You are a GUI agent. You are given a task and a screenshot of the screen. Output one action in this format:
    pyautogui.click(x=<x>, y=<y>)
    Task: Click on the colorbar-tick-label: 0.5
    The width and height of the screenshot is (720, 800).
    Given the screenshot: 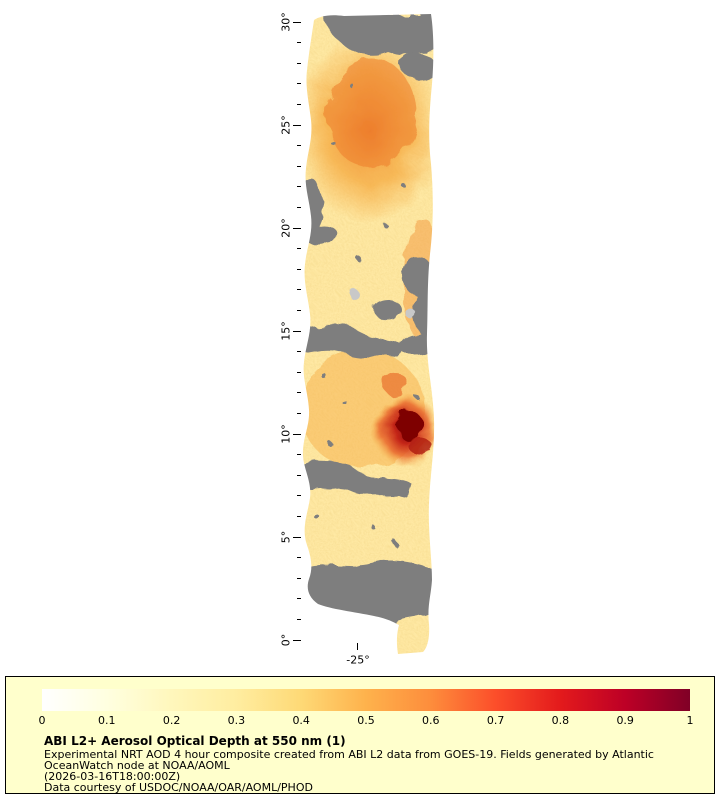 What is the action you would take?
    pyautogui.click(x=366, y=720)
    